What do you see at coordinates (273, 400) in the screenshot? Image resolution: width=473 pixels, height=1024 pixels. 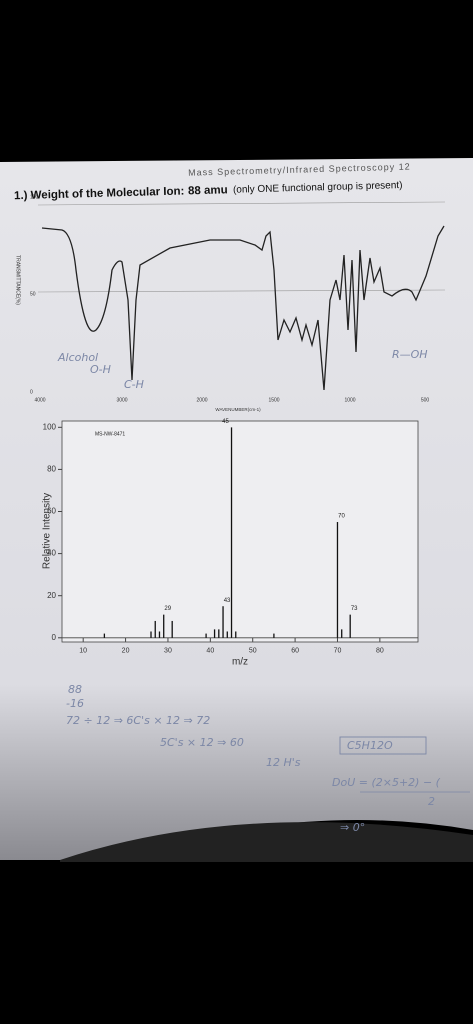 I see `ir-xtick: 1500` at bounding box center [273, 400].